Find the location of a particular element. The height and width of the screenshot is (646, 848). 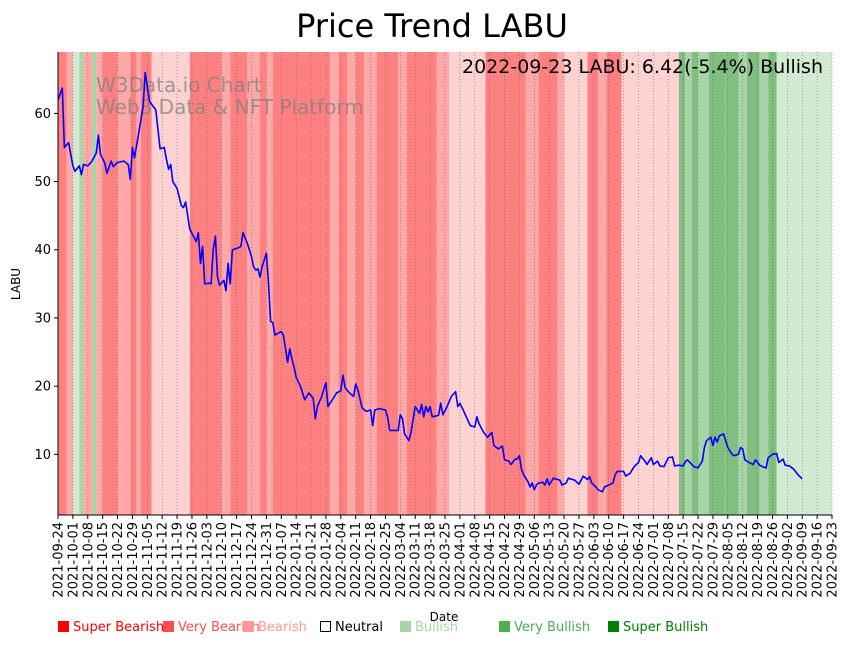

x-tick-label: 2022-02-04 is located at coordinates (341, 560).